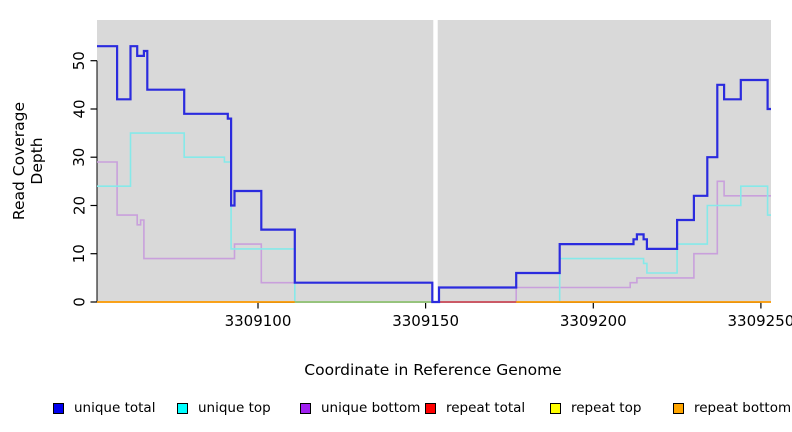 This screenshot has width=792, height=432. What do you see at coordinates (258, 321) in the screenshot?
I see `x-tick-label: 3309100` at bounding box center [258, 321].